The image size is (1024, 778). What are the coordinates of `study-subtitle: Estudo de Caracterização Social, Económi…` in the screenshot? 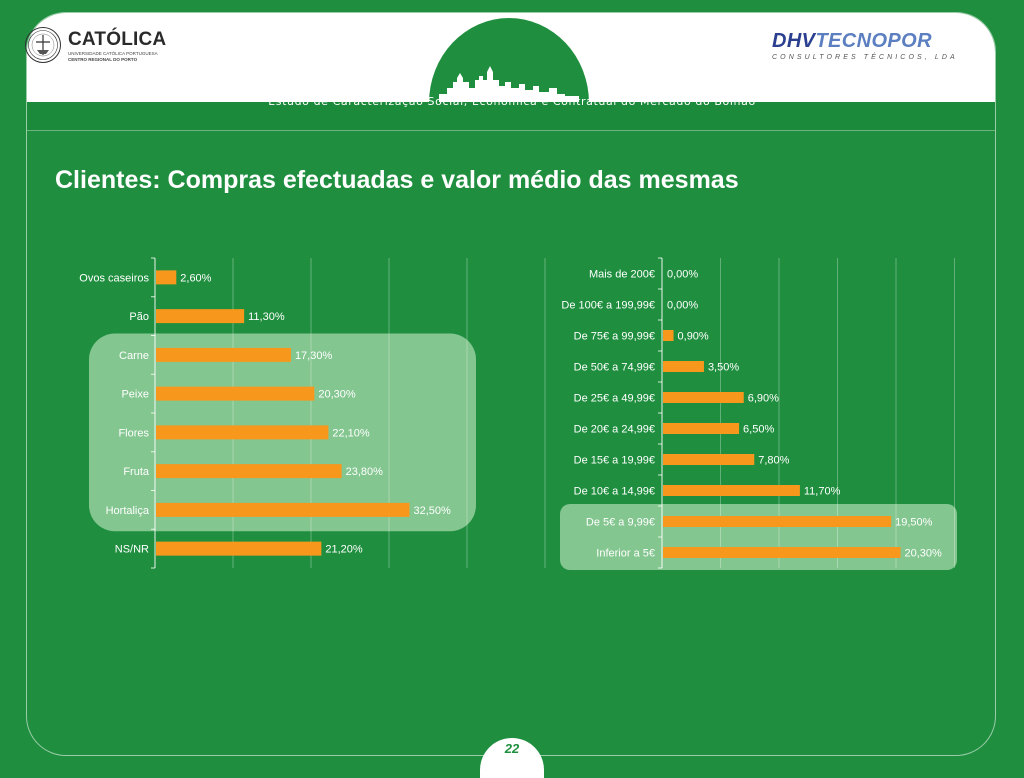 It's located at (512, 101).